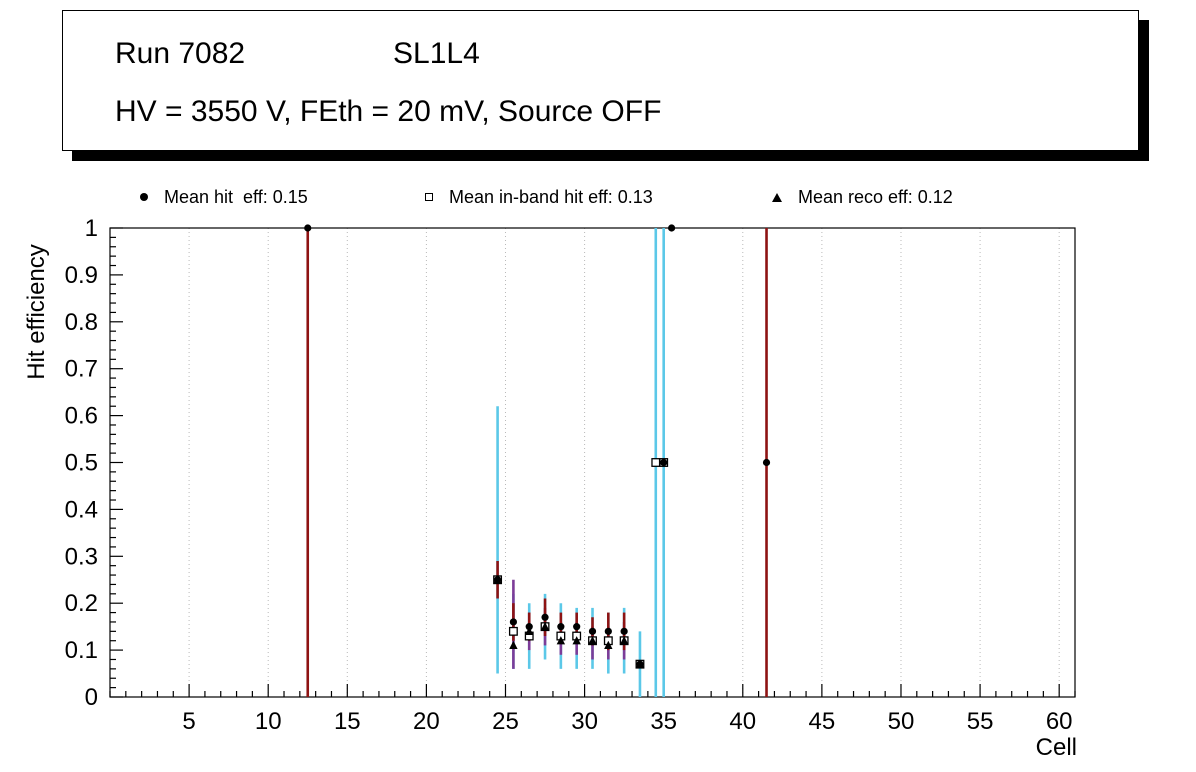 The height and width of the screenshot is (772, 1196). I want to click on chamber-label: SL1L4, so click(436, 53).